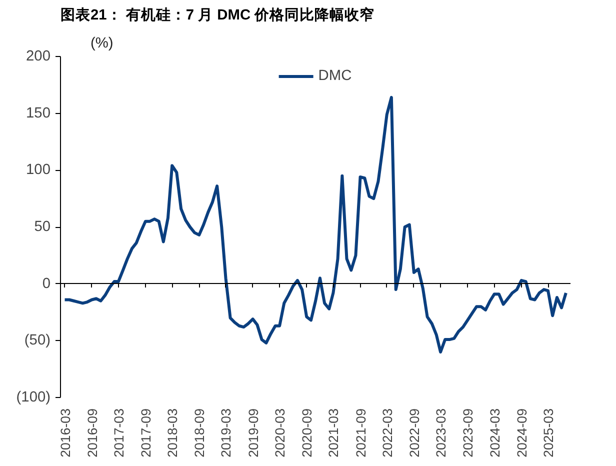 The image size is (616, 466). Describe the element at coordinates (226, 433) in the screenshot. I see `x-tick-label: 2019-03` at that location.